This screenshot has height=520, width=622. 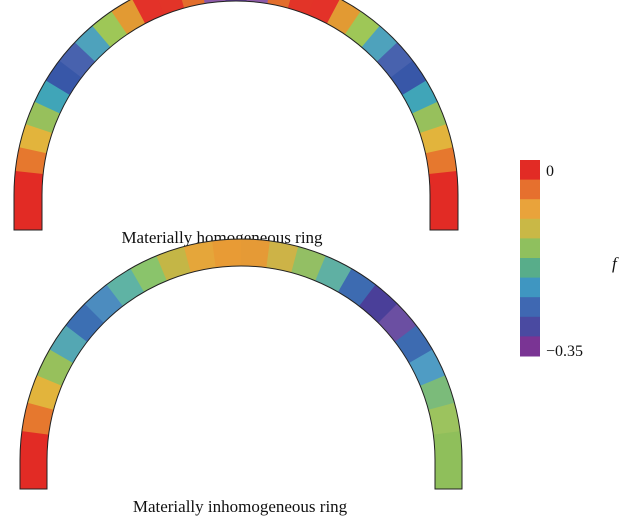 I want to click on colorbar-max-label: 0, so click(x=550, y=171).